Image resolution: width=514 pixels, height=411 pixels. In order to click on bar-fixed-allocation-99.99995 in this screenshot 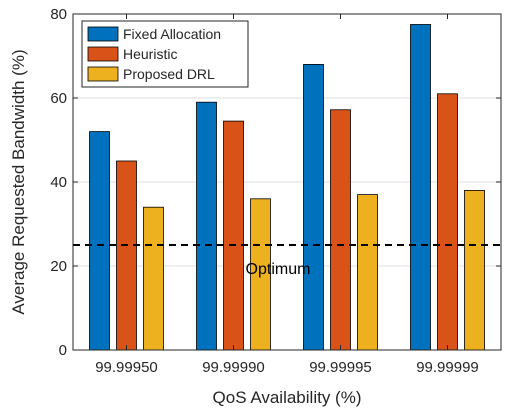, I will do `click(313, 207)`.